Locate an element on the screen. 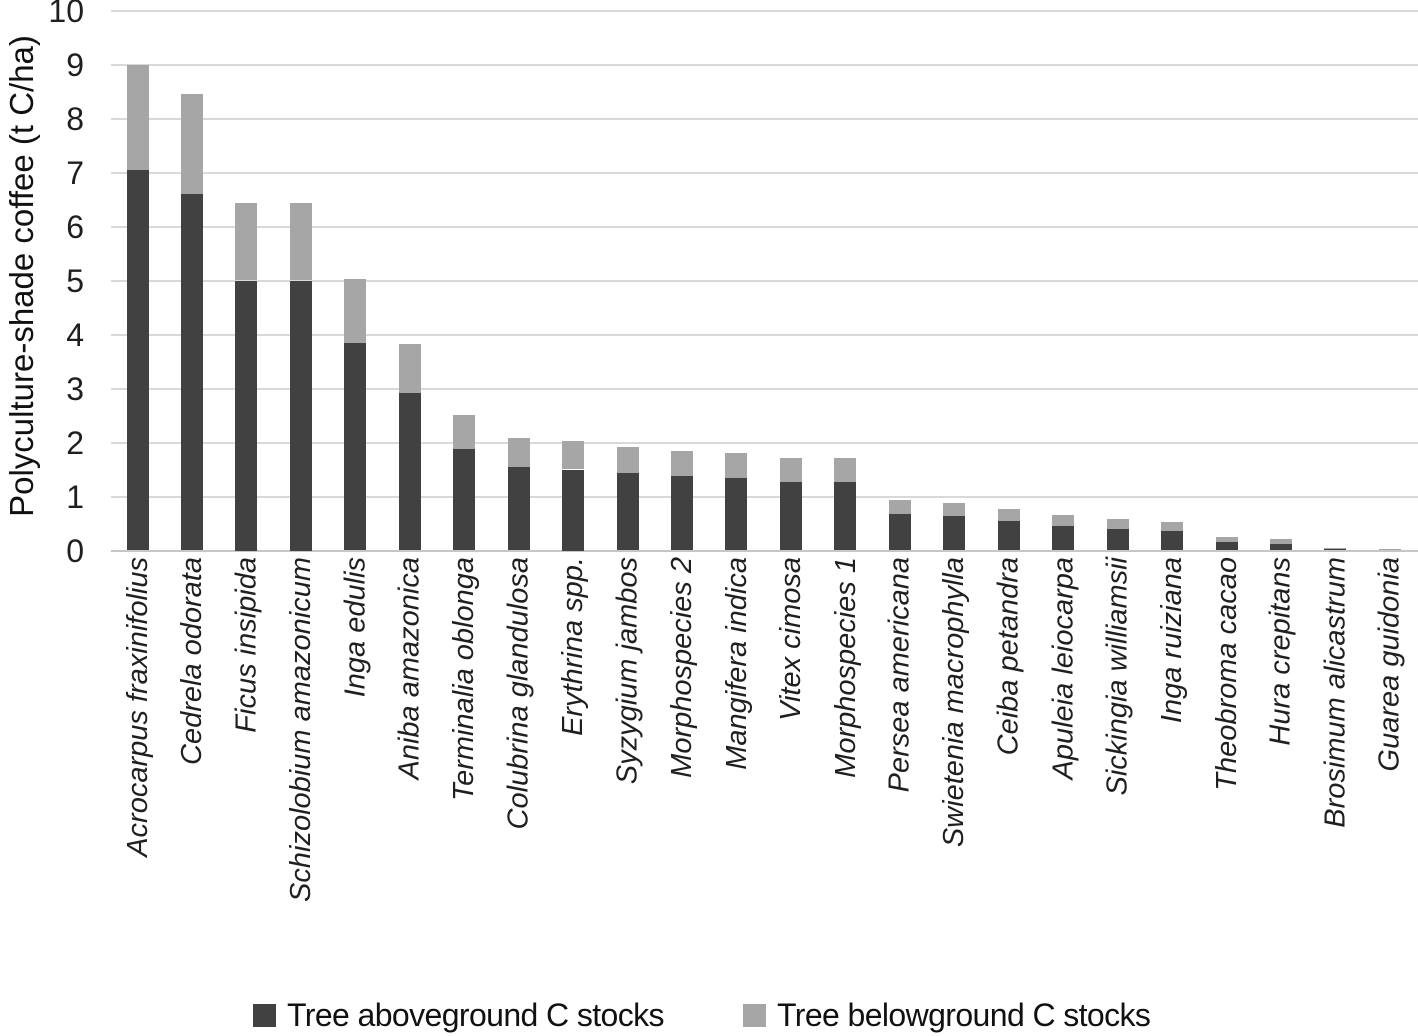 The image size is (1418, 1036). x-category-label-text: Erythrina spp. is located at coordinates (573, 646).